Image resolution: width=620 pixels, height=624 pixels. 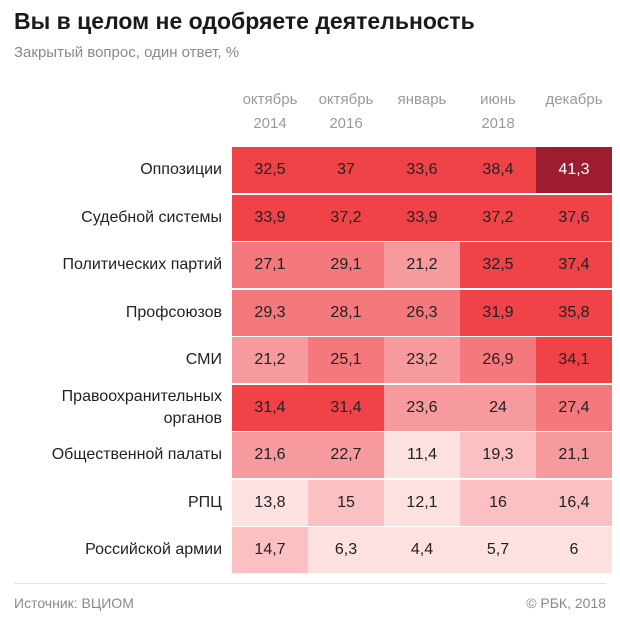 I want to click on cell-value: 19,3, so click(x=498, y=454).